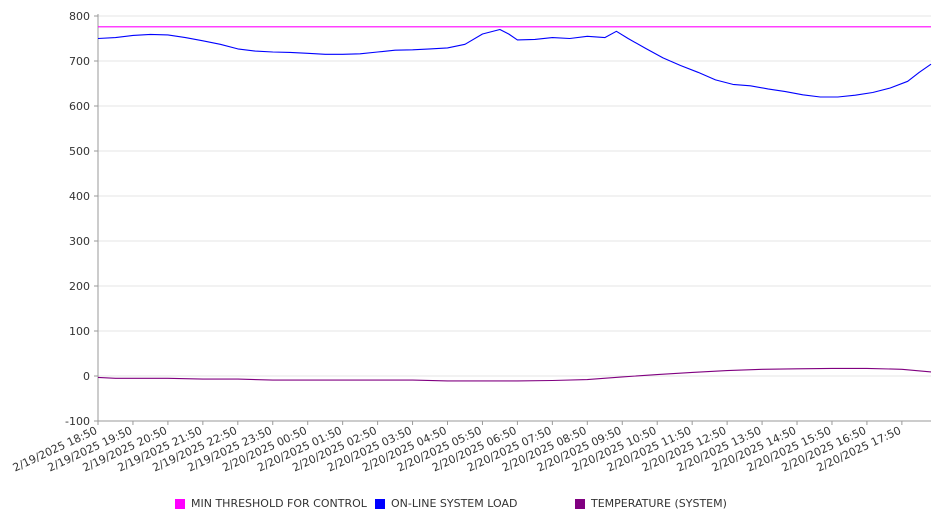 Image resolution: width=946 pixels, height=526 pixels. What do you see at coordinates (454, 503) in the screenshot?
I see `legend-label: ON-LINE SYSTEM LOAD` at bounding box center [454, 503].